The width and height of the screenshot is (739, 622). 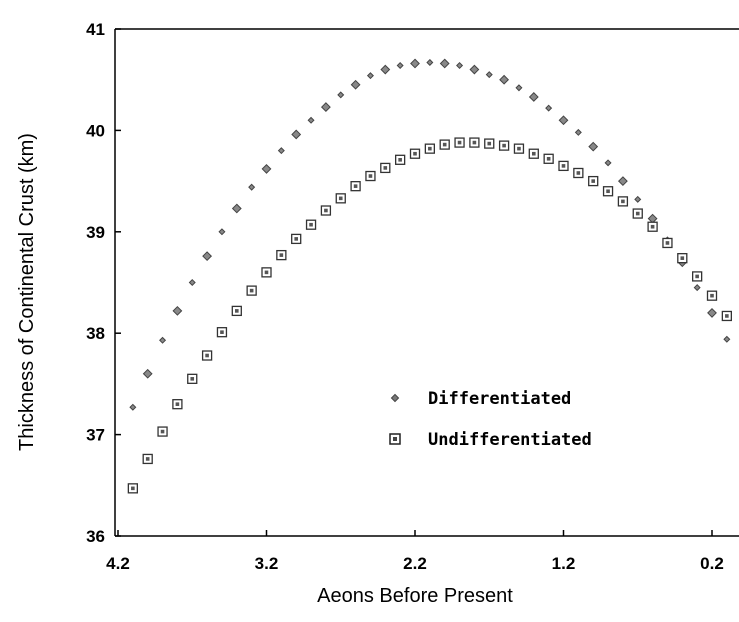 I want to click on y-tick-label: 38, so click(x=95, y=333).